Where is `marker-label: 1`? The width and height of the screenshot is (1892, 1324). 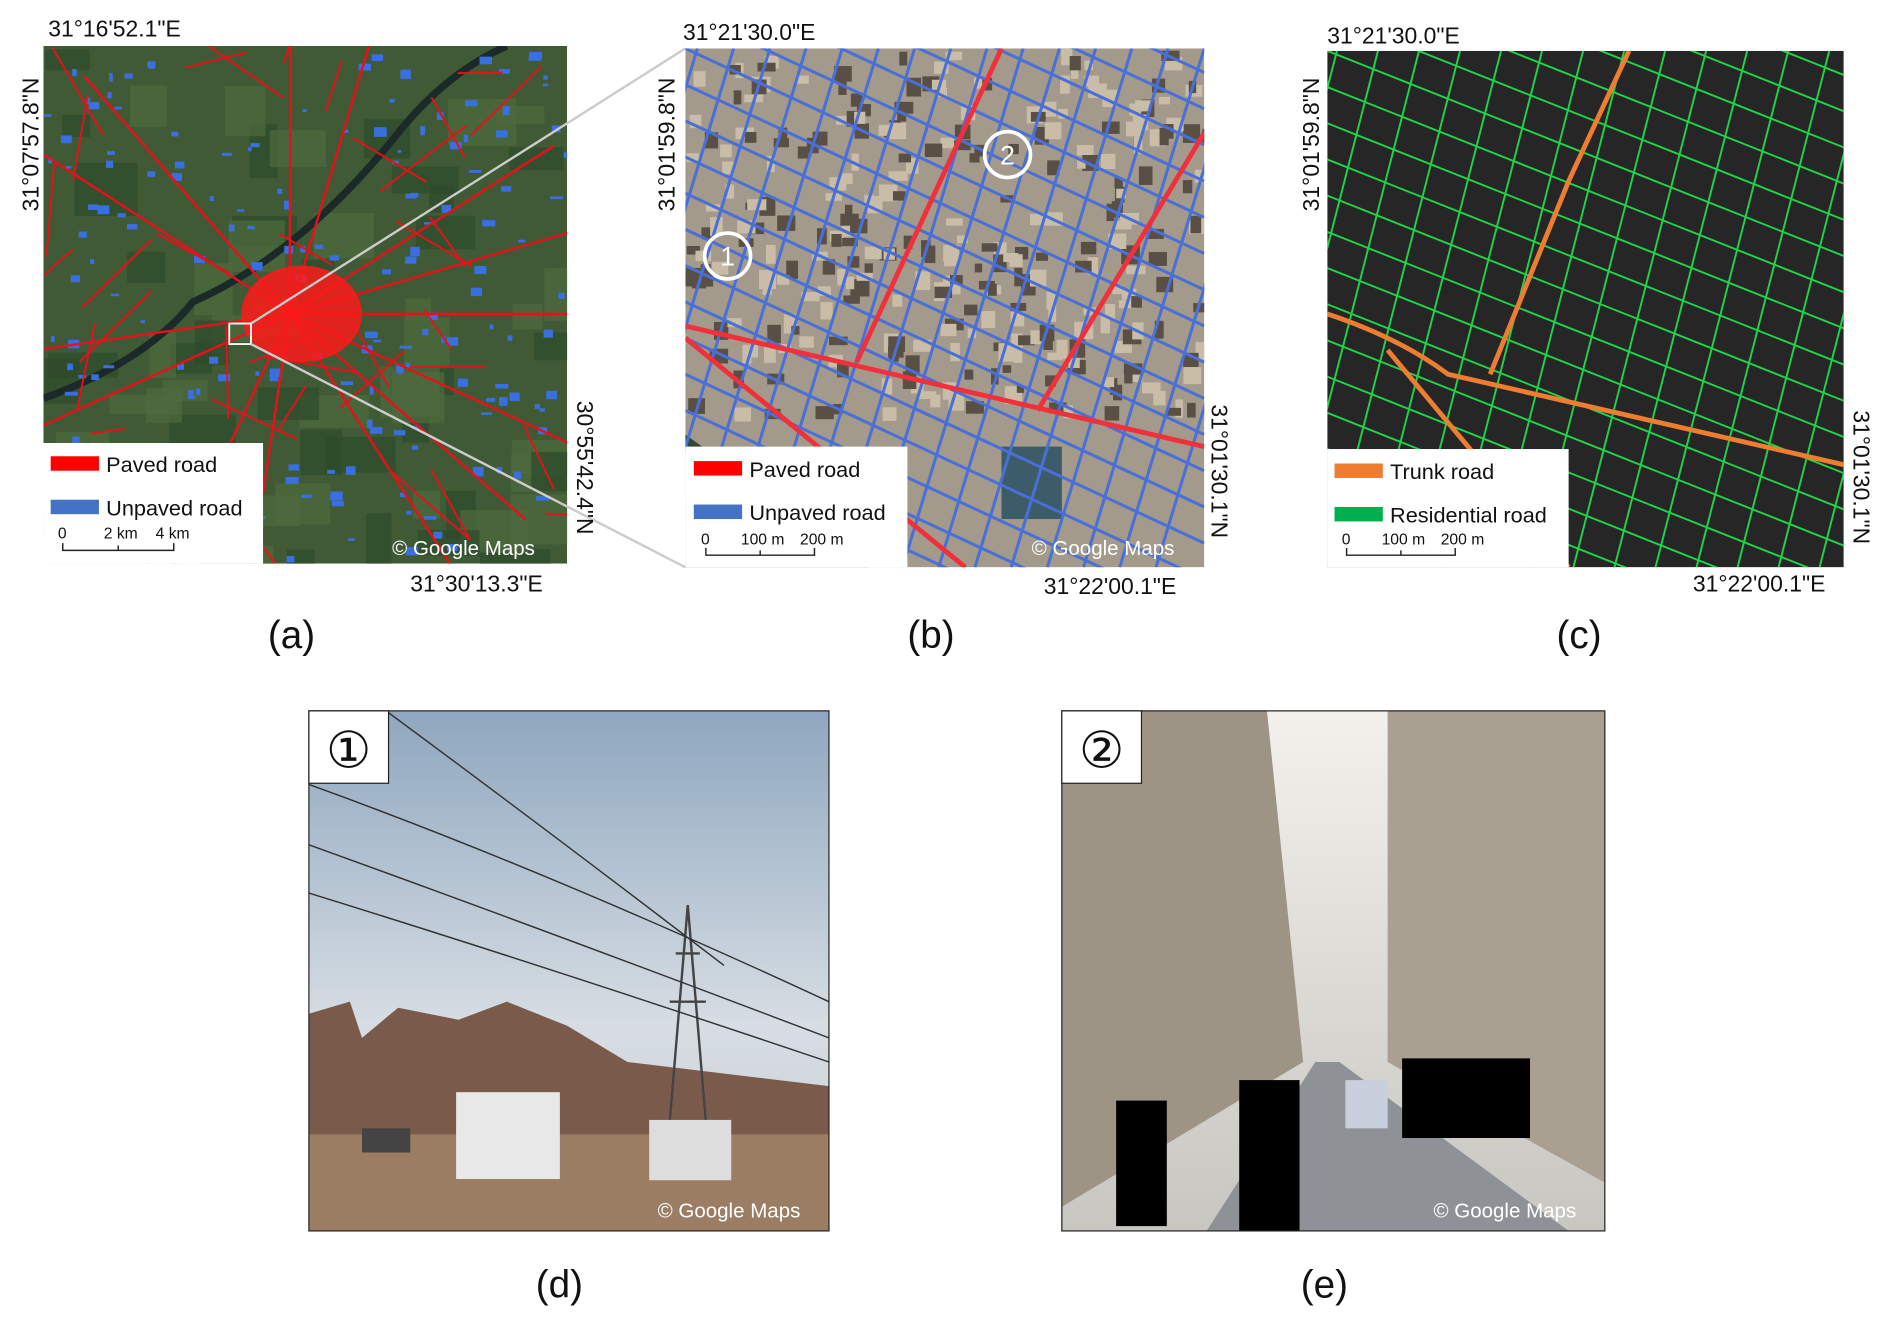 marker-label: 1 is located at coordinates (727, 257).